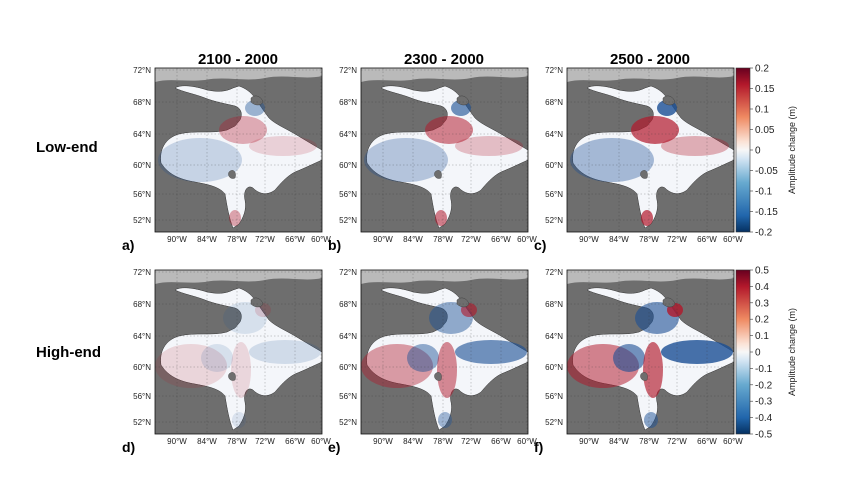 The width and height of the screenshot is (850, 497). Describe the element at coordinates (766, 171) in the screenshot. I see `colorbar-tick-label: -0.05` at that location.